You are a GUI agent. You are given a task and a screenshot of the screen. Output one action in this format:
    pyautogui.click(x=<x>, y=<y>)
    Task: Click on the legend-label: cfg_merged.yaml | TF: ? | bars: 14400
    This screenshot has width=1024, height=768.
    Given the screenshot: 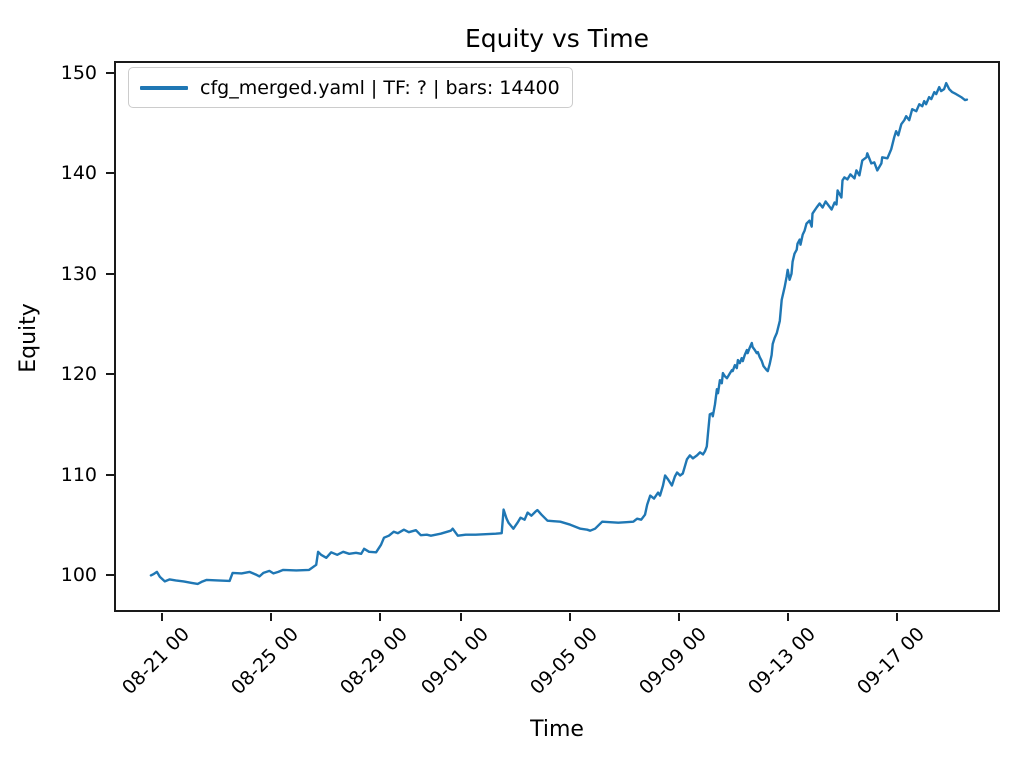 What is the action you would take?
    pyautogui.click(x=380, y=87)
    